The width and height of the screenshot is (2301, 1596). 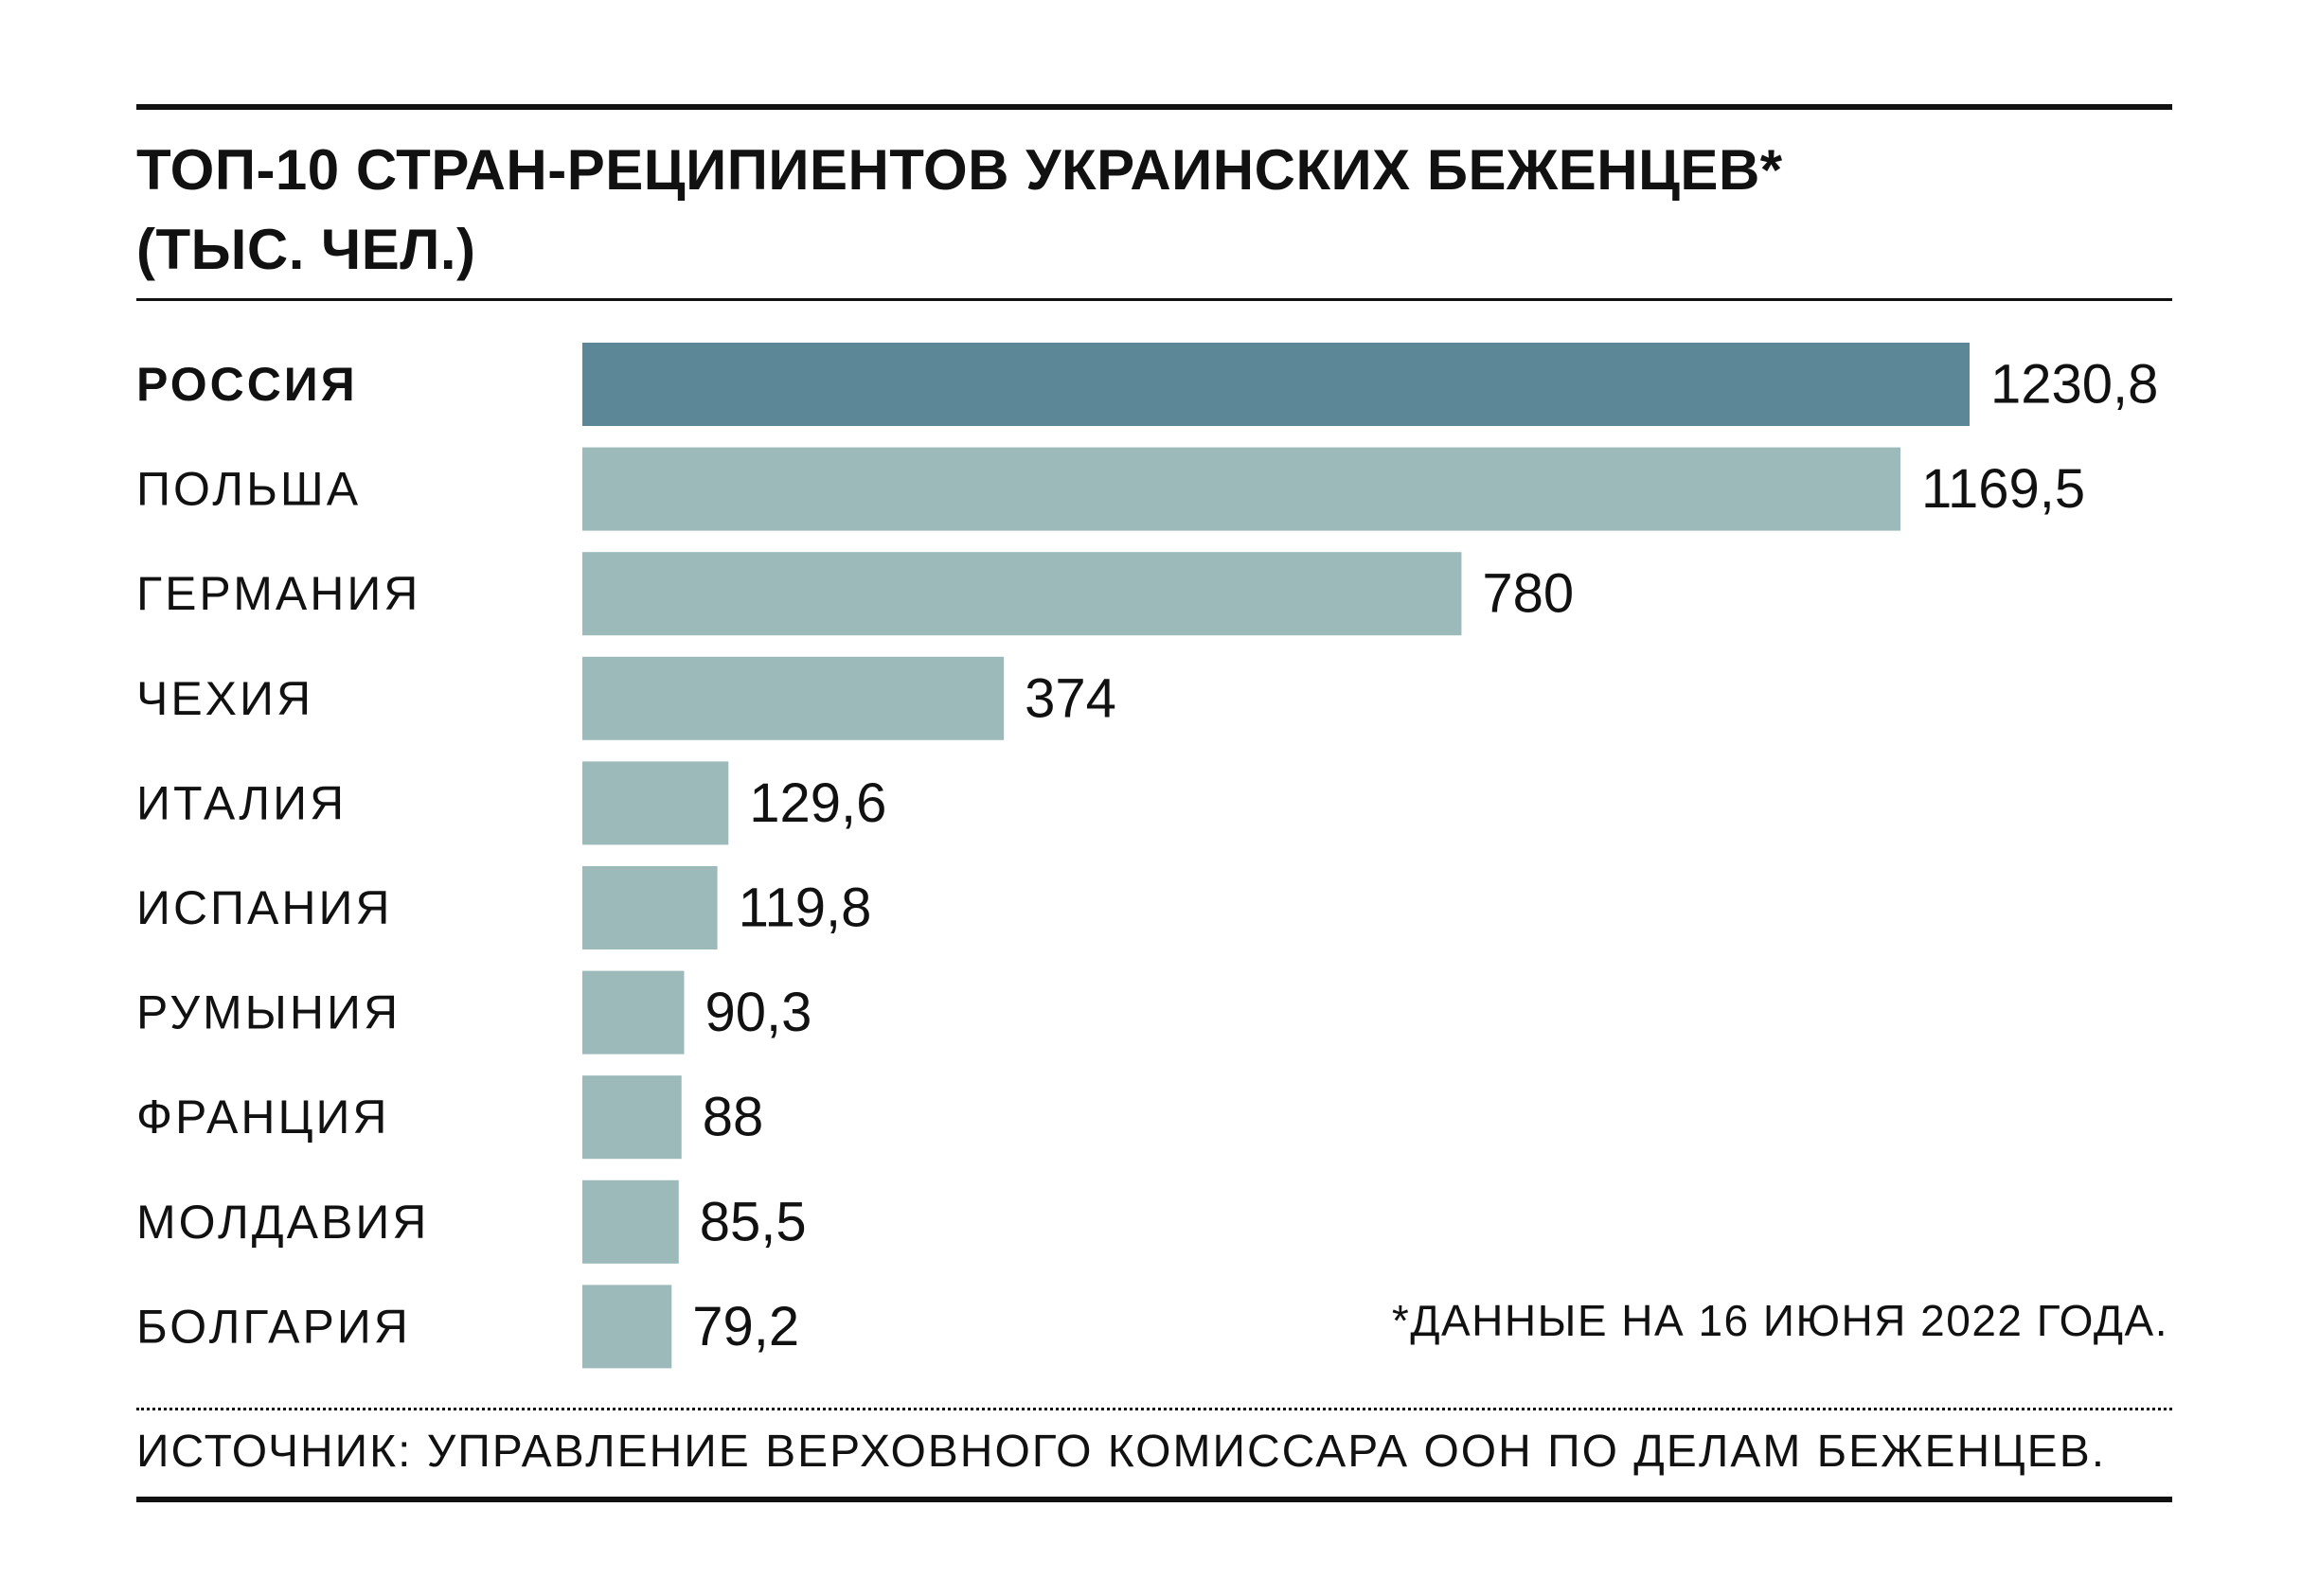 I want to click on value-label: 1169,5, so click(x=2003, y=489).